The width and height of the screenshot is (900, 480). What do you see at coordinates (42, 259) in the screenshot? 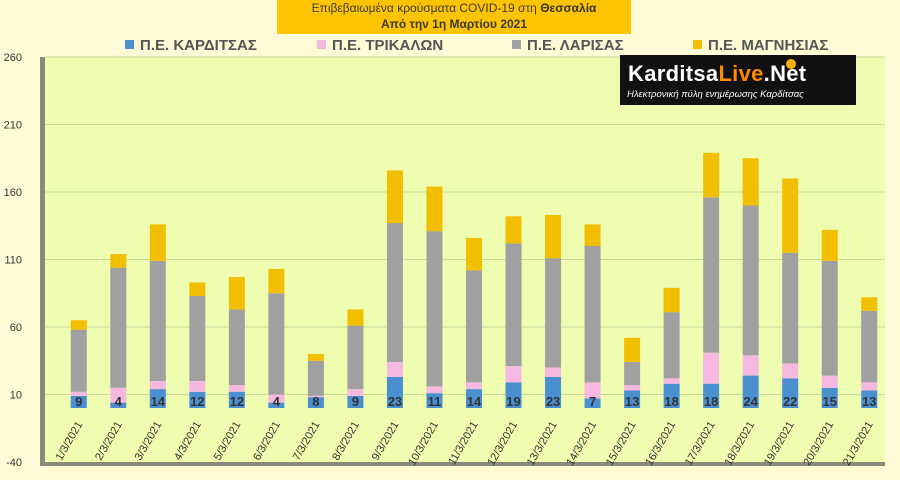
I see `plot-left-shadow` at bounding box center [42, 259].